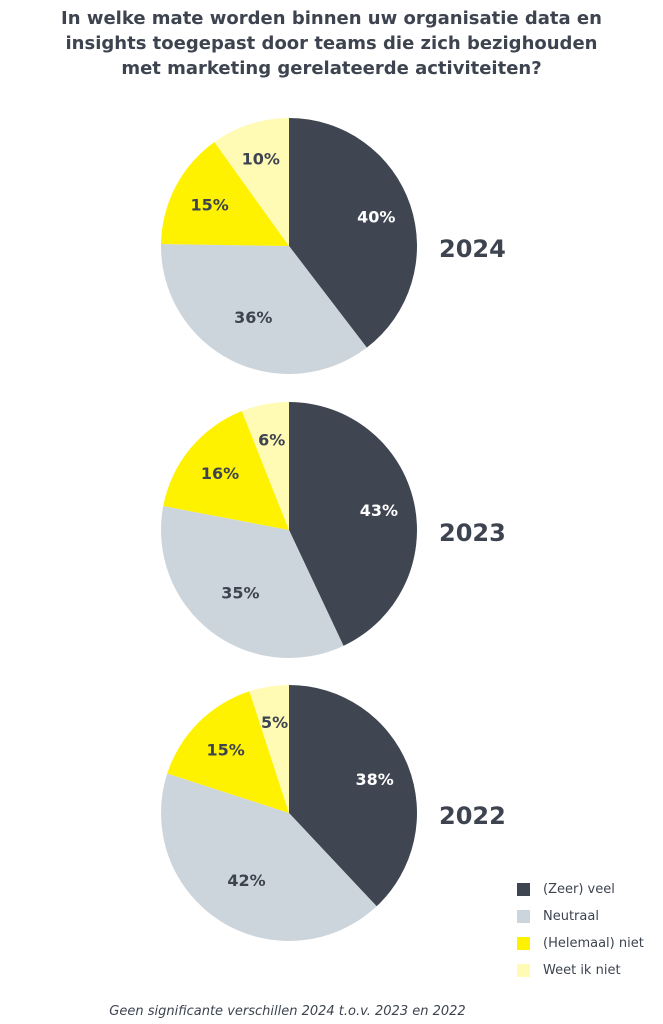 This screenshot has height=1024, width=663. What do you see at coordinates (375, 779) in the screenshot?
I see `slice-data-label: 38%` at bounding box center [375, 779].